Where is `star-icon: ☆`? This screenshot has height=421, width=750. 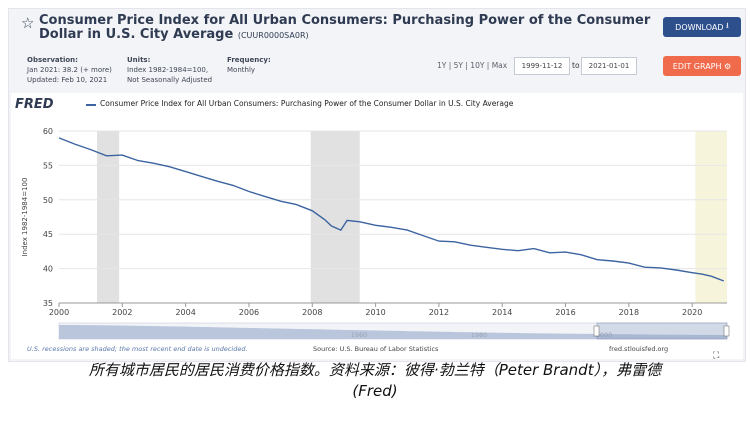 star-icon: ☆ is located at coordinates (28, 23).